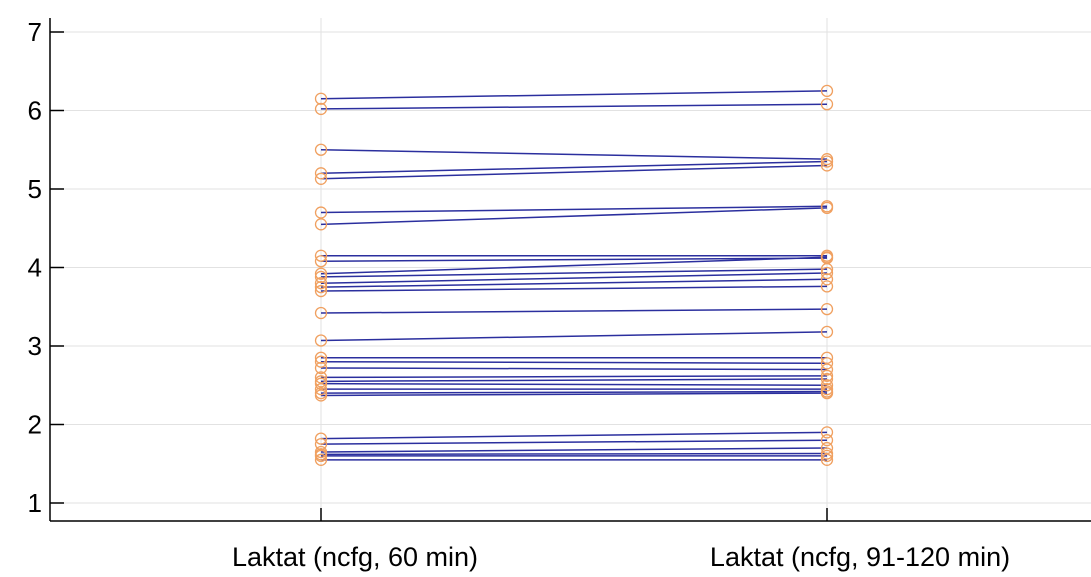 The height and width of the screenshot is (577, 1091). Describe the element at coordinates (860, 557) in the screenshot. I see `x-tick-label-1: Laktat (ncfg, 91-120 min)` at that location.